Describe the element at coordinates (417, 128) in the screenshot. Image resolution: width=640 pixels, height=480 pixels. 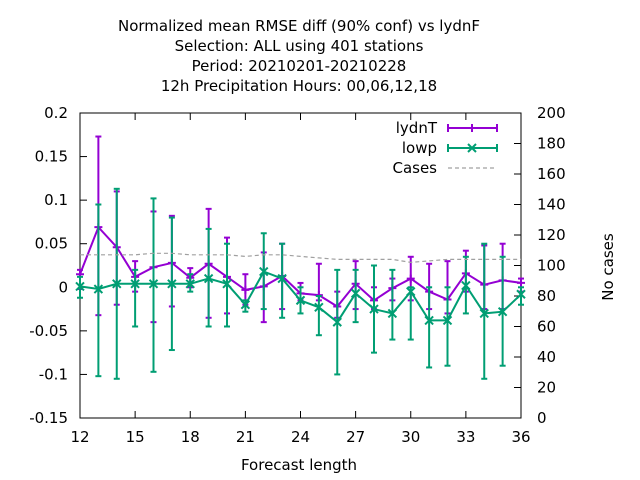
I see `legend-label: lydnT` at that location.